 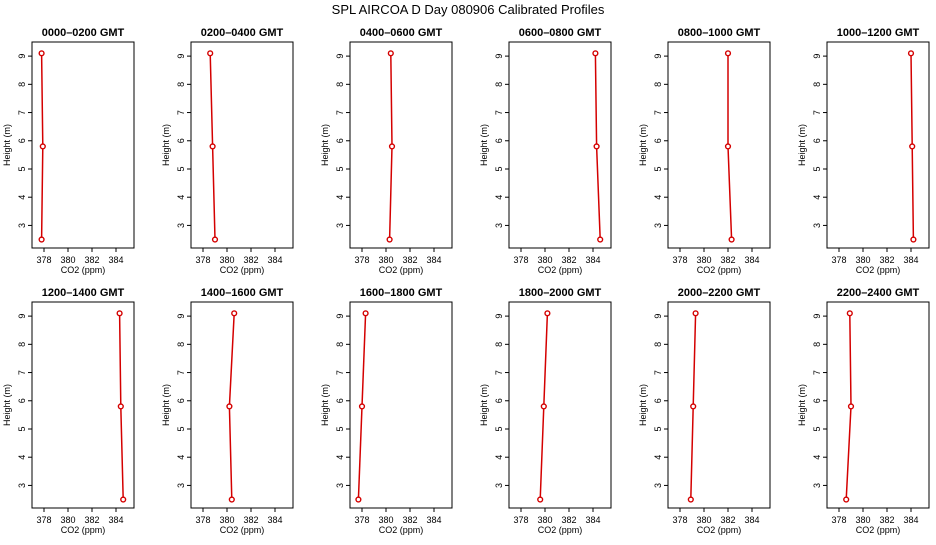 What do you see at coordinates (242, 33) in the screenshot?
I see `panel-title: 0200–0400 GMT` at bounding box center [242, 33].